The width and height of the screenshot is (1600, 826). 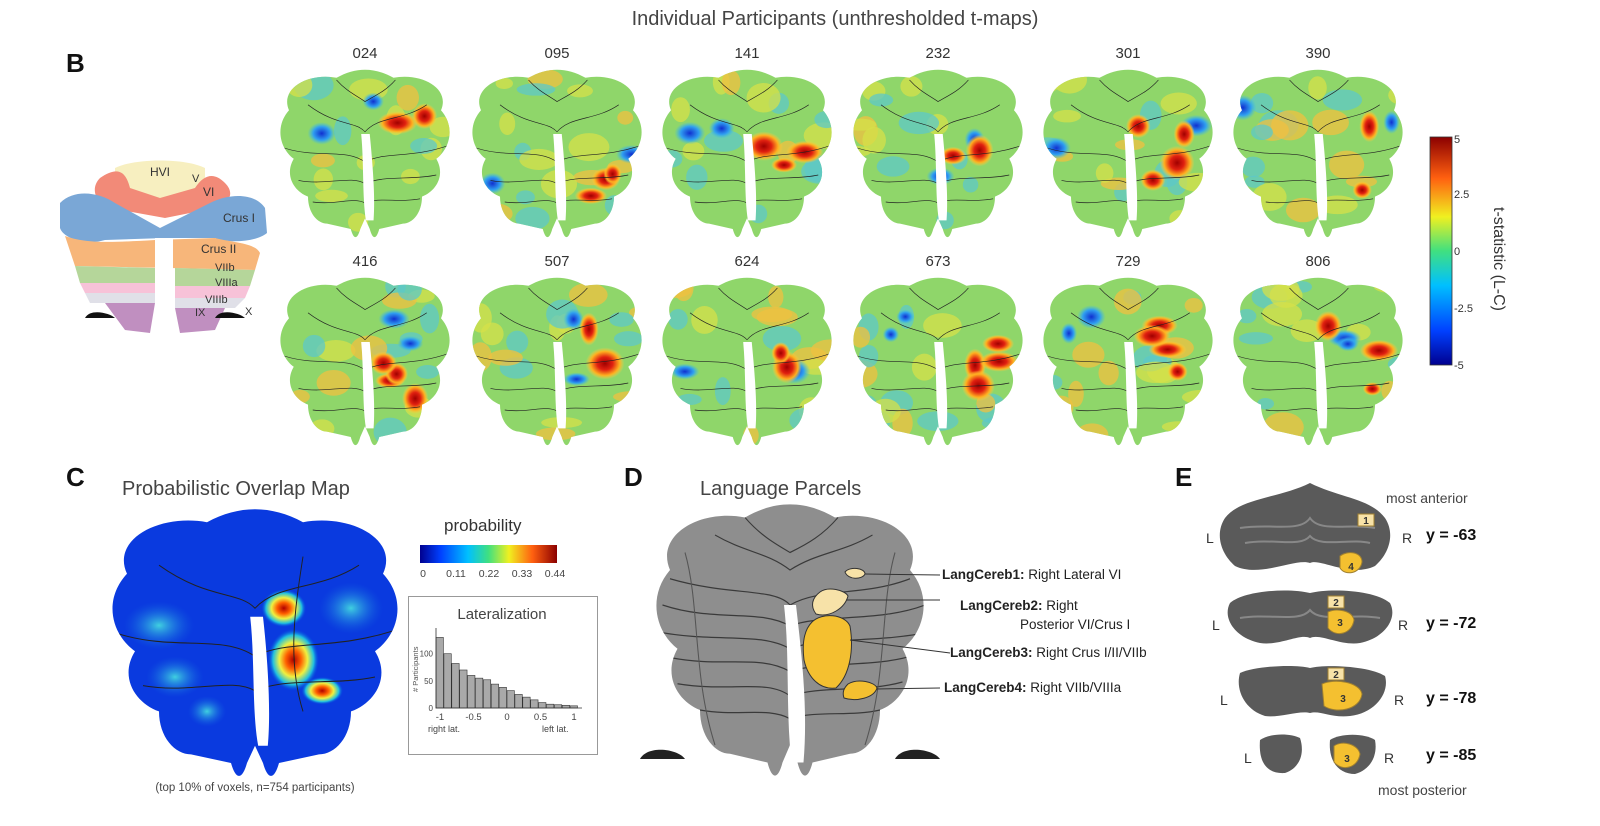 I want to click on slice4-l: L, so click(x=1248, y=758).